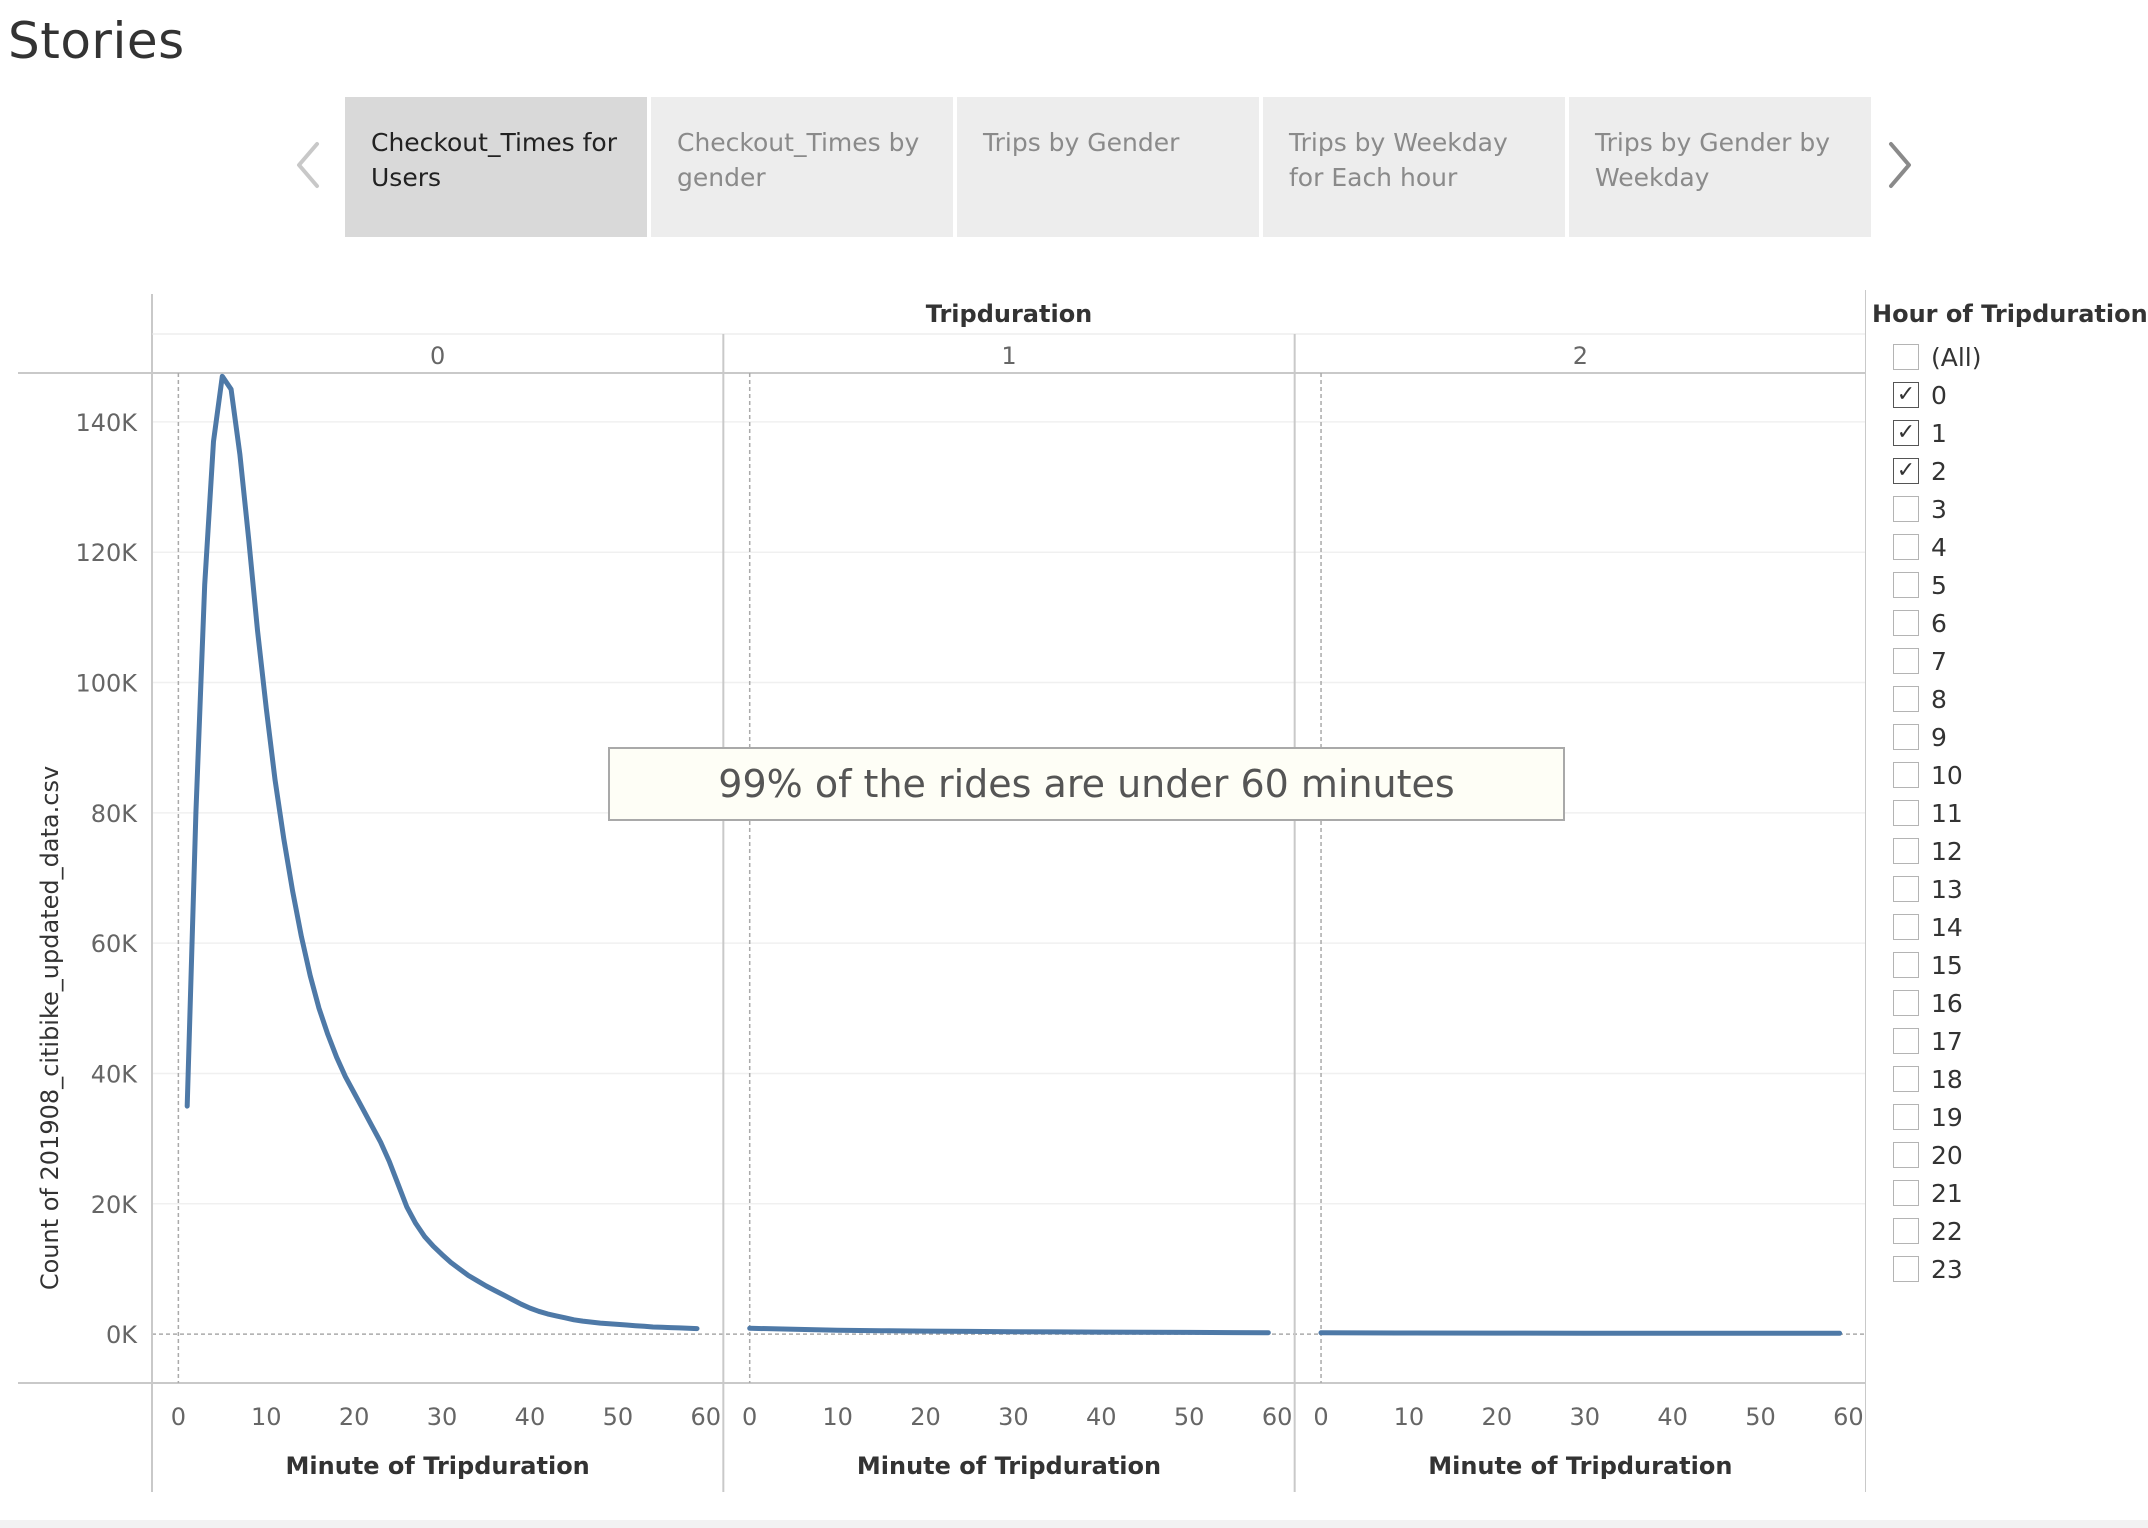 This screenshot has width=2148, height=1528. What do you see at coordinates (96, 41) in the screenshot?
I see `page-title: Stories` at bounding box center [96, 41].